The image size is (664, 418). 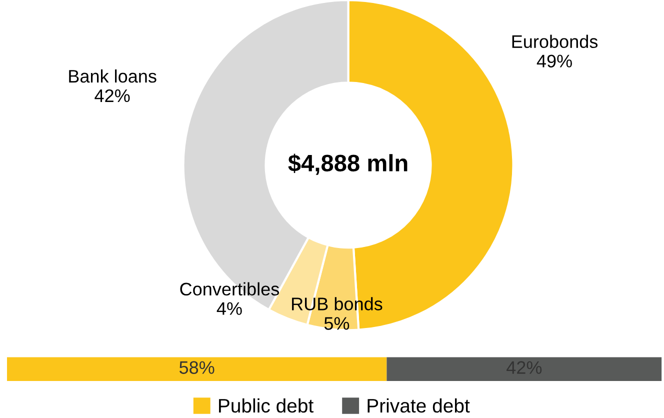 What do you see at coordinates (555, 41) in the screenshot?
I see `slice-label: Eurobonds` at bounding box center [555, 41].